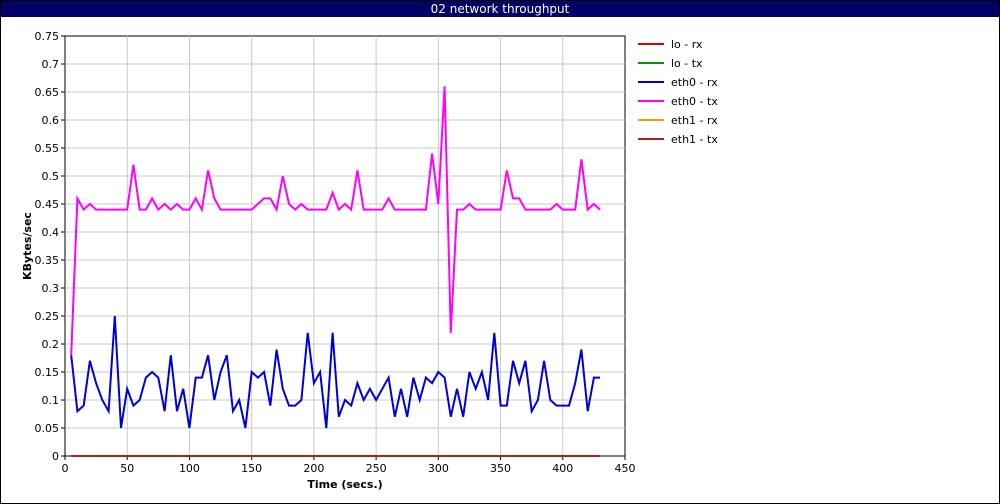 This screenshot has width=1000, height=504. I want to click on legend-label: eth1 - rx, so click(694, 120).